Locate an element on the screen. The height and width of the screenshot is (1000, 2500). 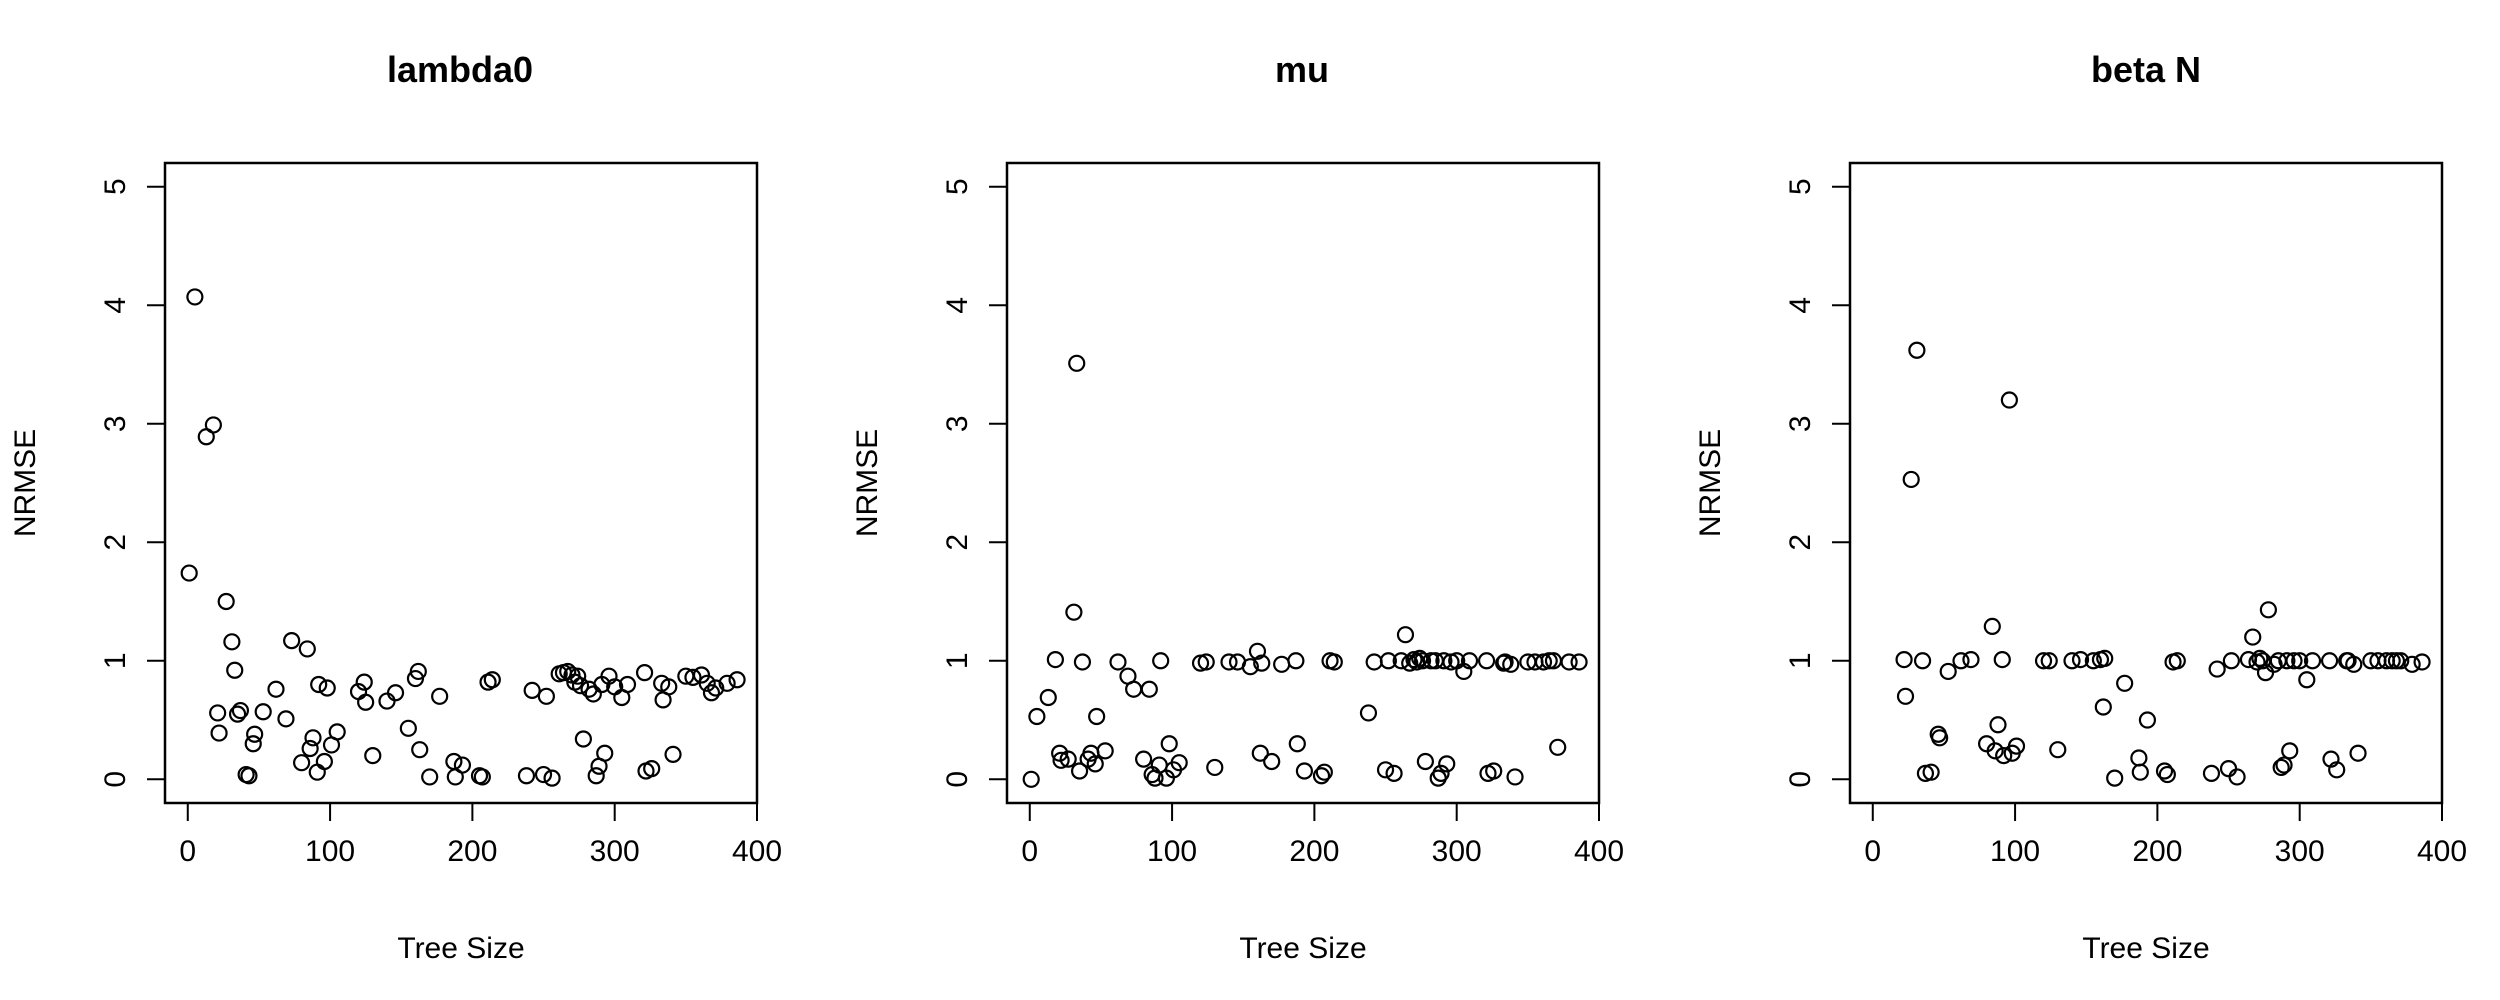
panel-title: mu is located at coordinates (1302, 69).